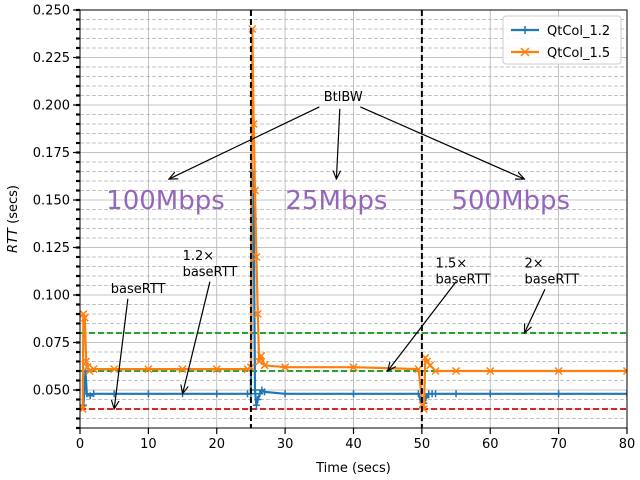 This screenshot has width=640, height=480. Describe the element at coordinates (51, 248) in the screenshot. I see `y-tick-label: 0.125` at that location.